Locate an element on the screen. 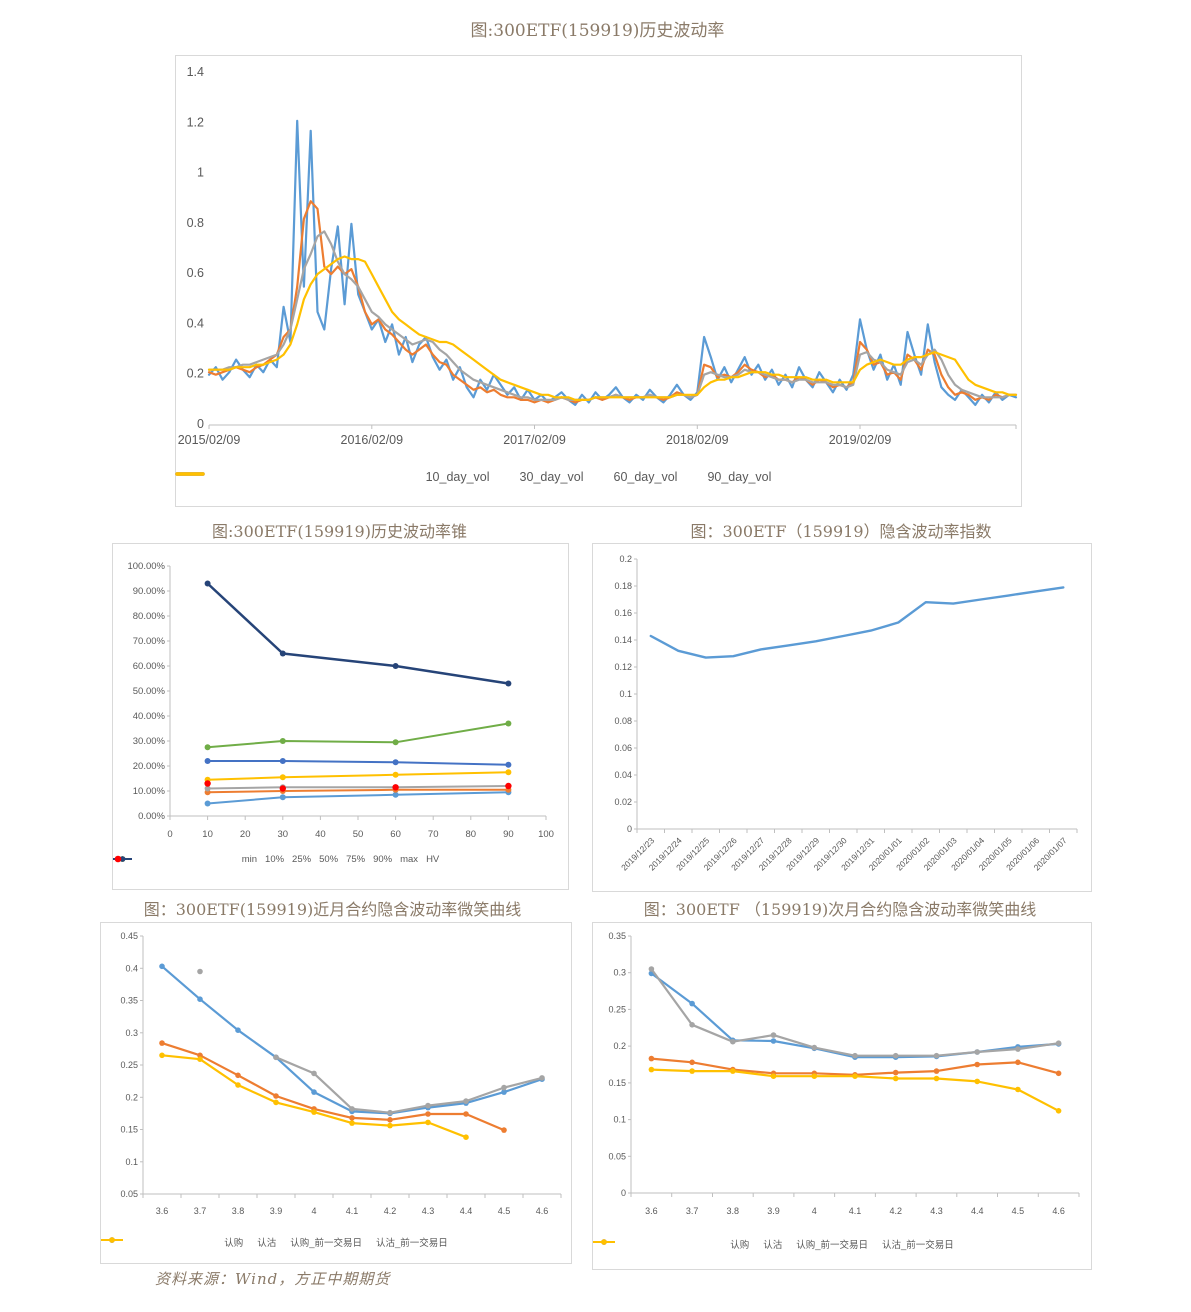 This screenshot has width=1191, height=1312. x-tick-label: 70 is located at coordinates (433, 834).